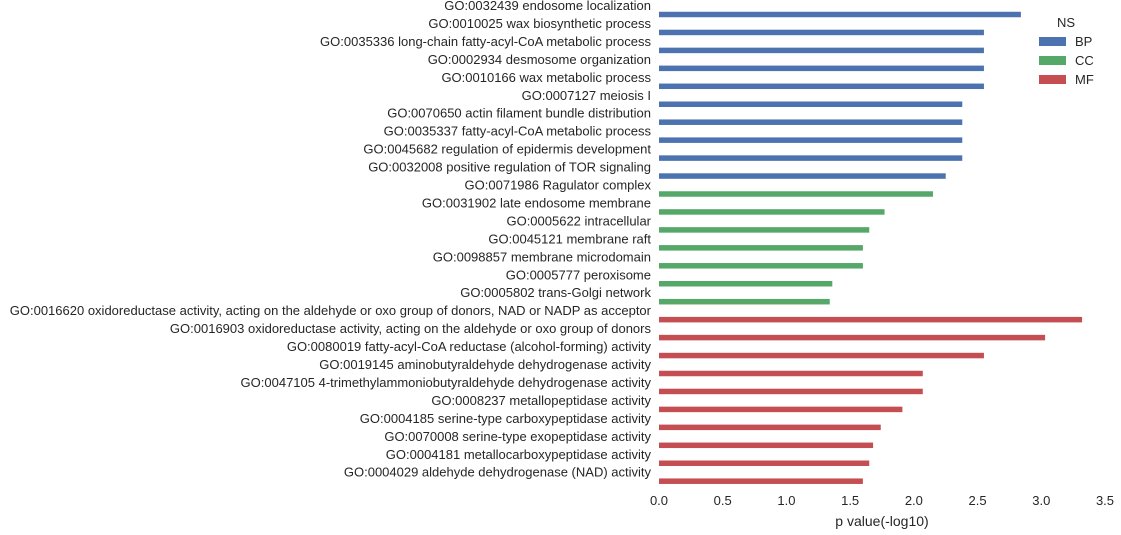  What do you see at coordinates (542, 256) in the screenshot?
I see `category-label-15: GO:0098857 membrane microdomain` at bounding box center [542, 256].